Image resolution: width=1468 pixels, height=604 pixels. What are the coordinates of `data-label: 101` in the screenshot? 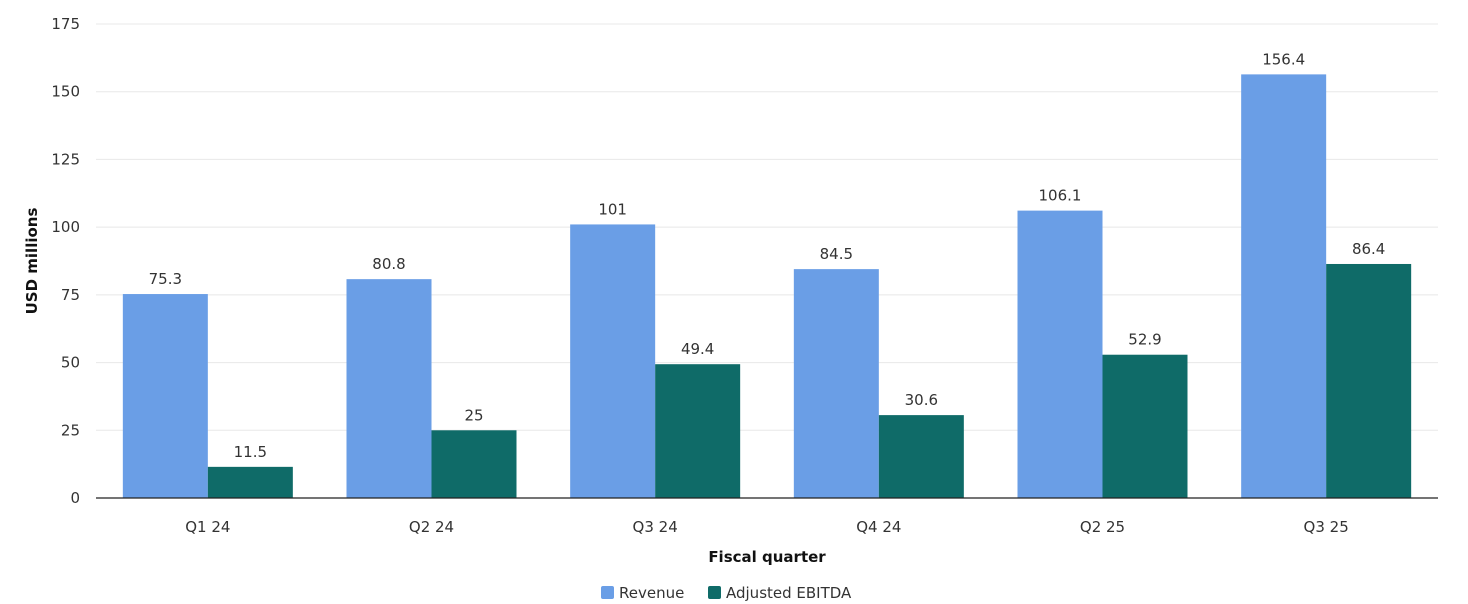 It's located at (612, 209).